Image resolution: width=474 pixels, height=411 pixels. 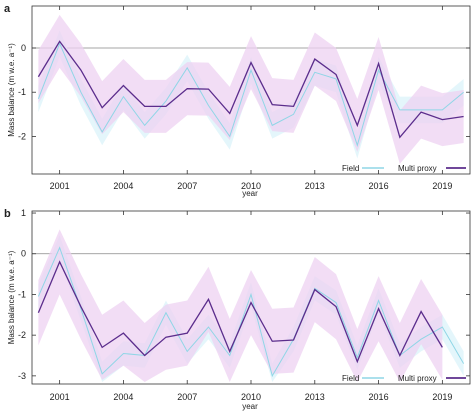 I want to click on panel-letter: a, so click(x=7, y=9).